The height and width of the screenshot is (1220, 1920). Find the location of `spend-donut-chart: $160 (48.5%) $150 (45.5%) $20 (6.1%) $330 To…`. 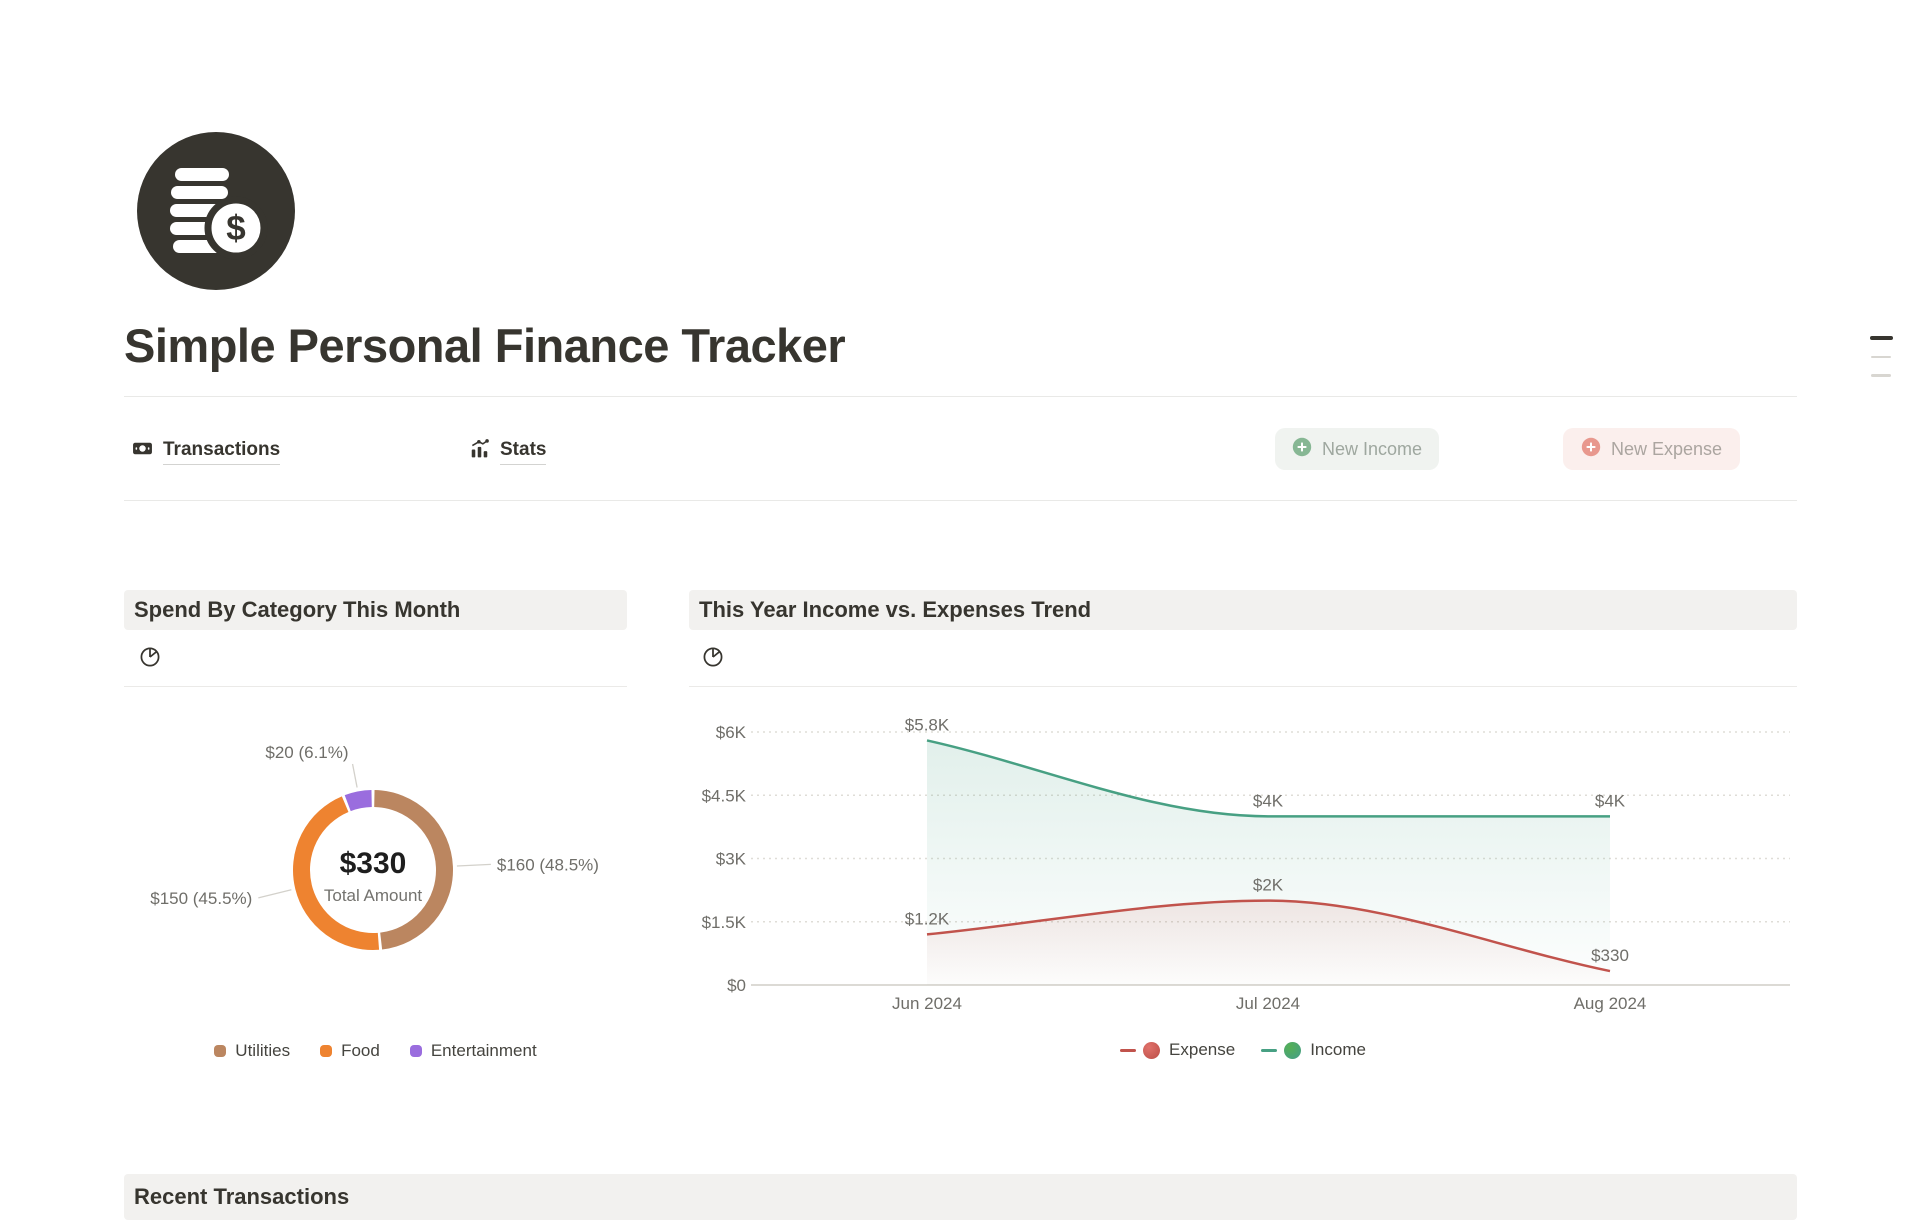

spend-donut-chart: $160 (48.5%) $150 (45.5%) $20 (6.1%) $330 To… is located at coordinates (374, 846).